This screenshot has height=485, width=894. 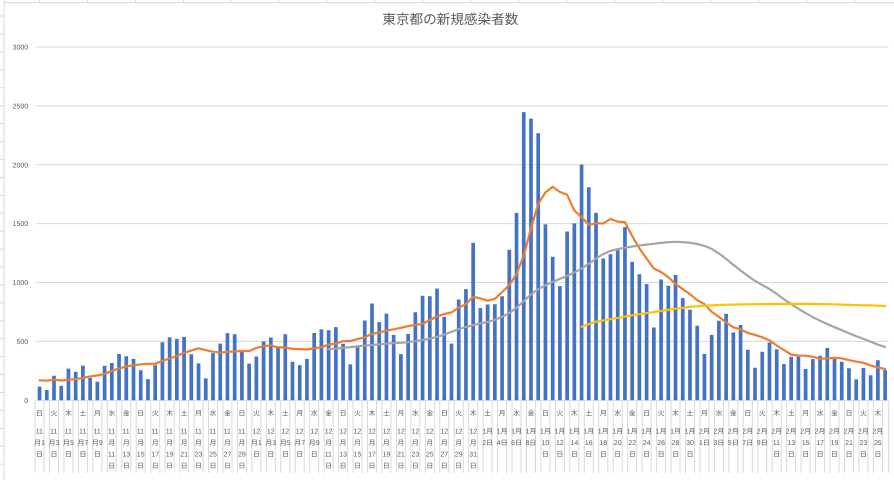 I want to click on svg-text: 26, so click(x=661, y=443).